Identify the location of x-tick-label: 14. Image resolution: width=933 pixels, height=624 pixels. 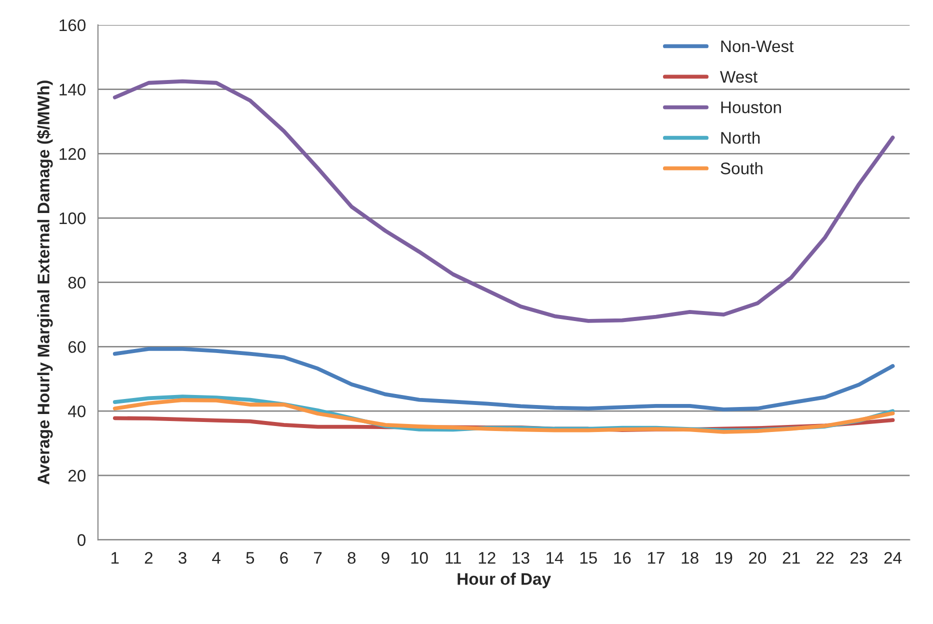
(555, 558).